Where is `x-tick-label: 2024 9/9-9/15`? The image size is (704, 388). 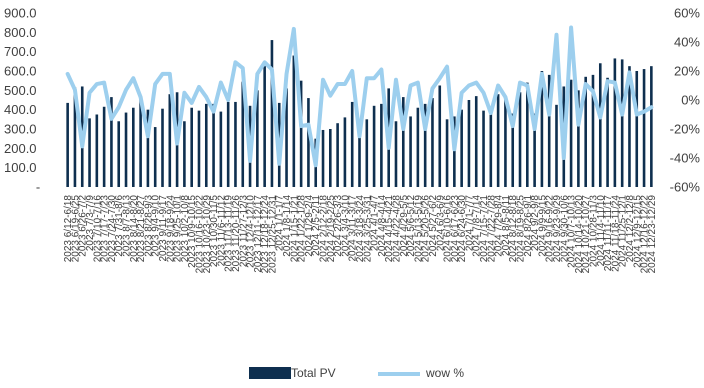
x-tick-label: 2024 9/9-9/15 is located at coordinates (542, 226).